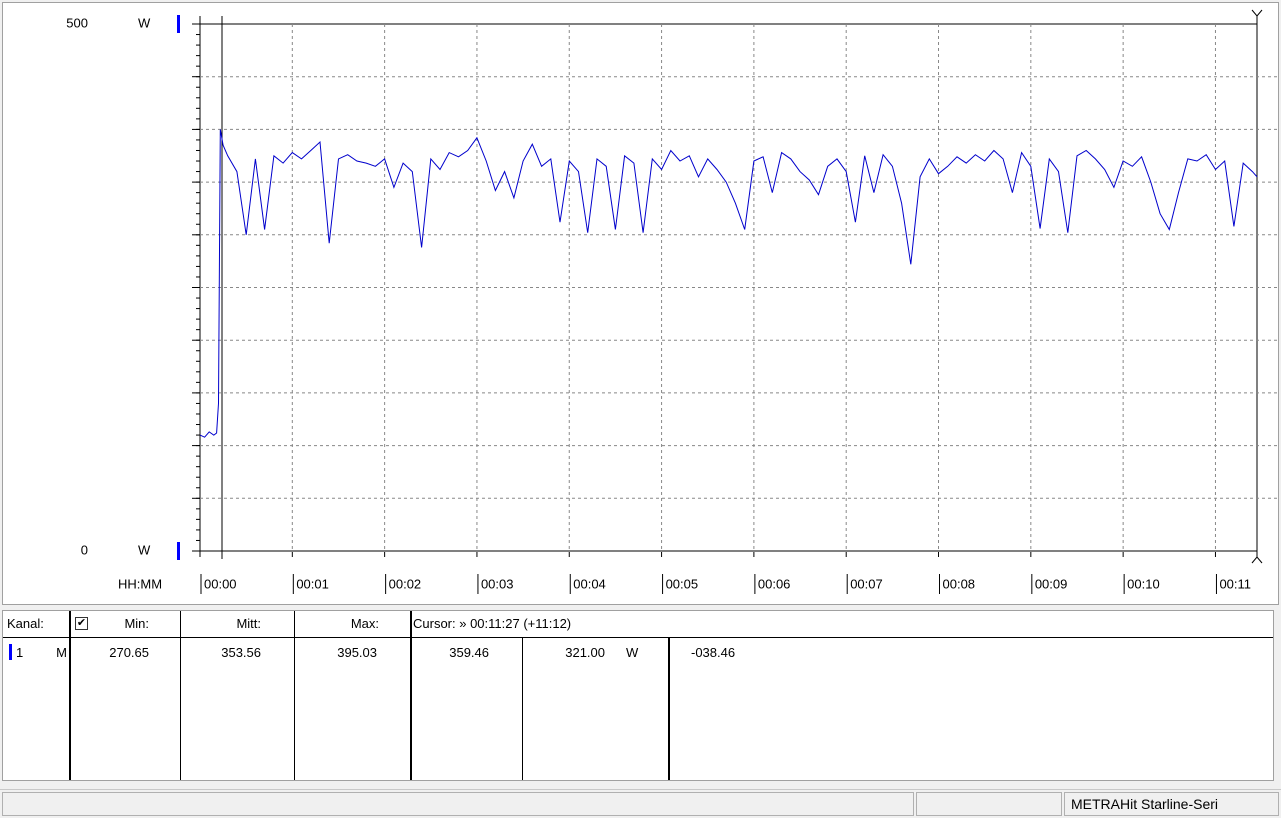  Describe the element at coordinates (682, 583) in the screenshot. I see `x-tick-label: 00:05` at that location.